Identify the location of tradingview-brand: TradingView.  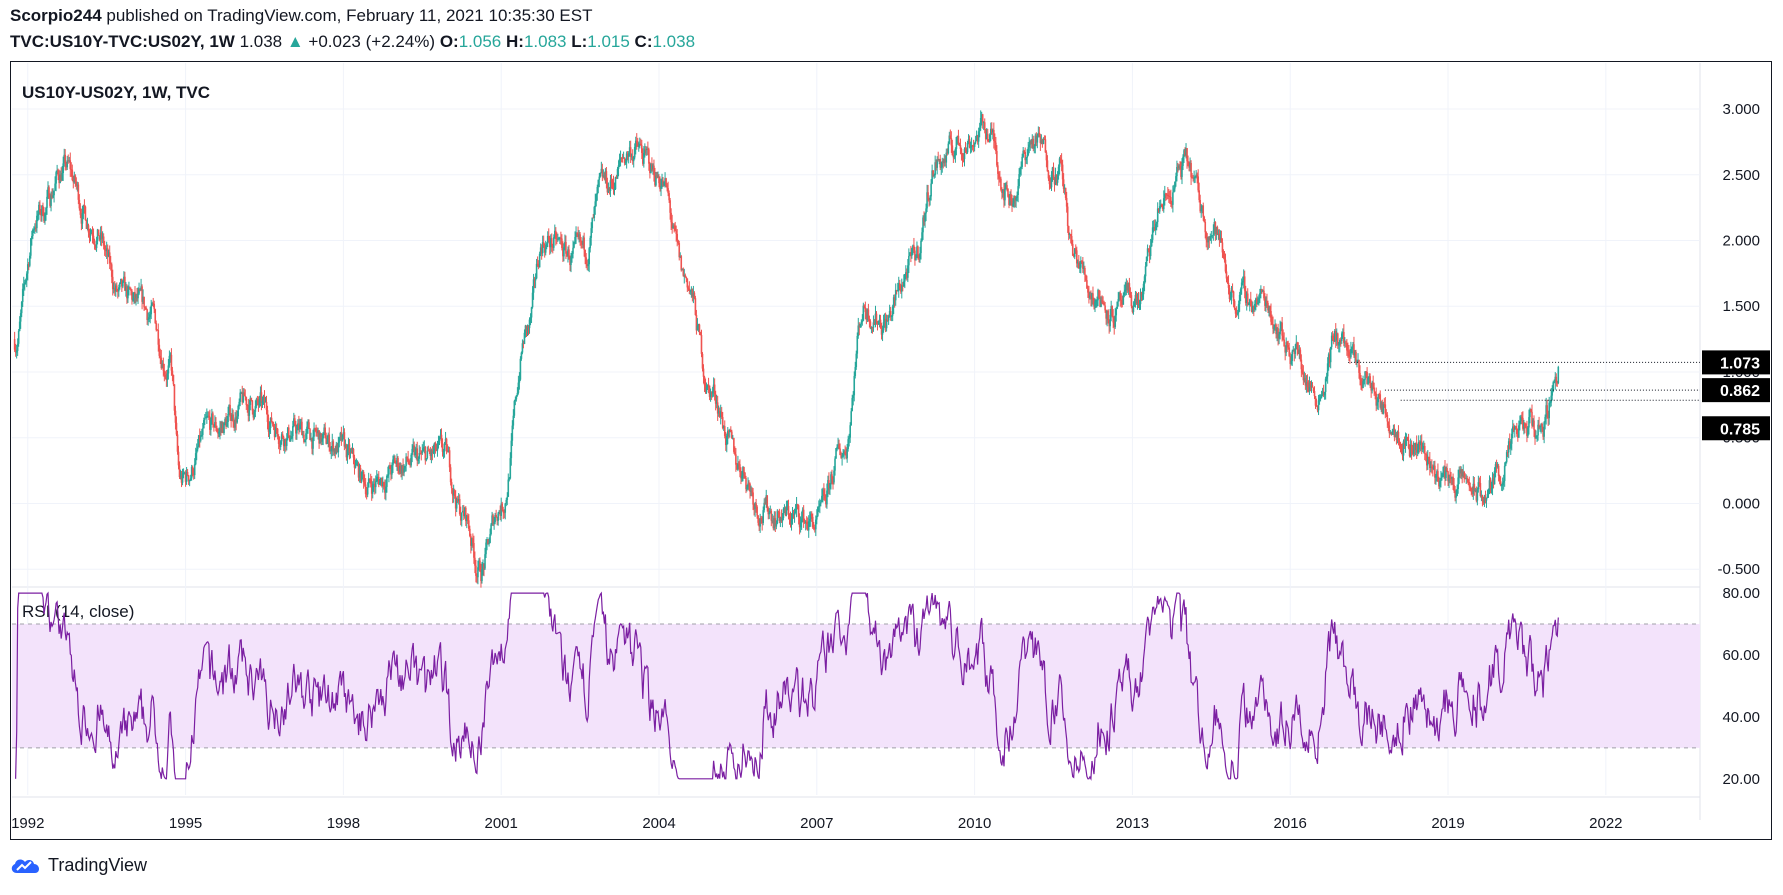
(78, 865).